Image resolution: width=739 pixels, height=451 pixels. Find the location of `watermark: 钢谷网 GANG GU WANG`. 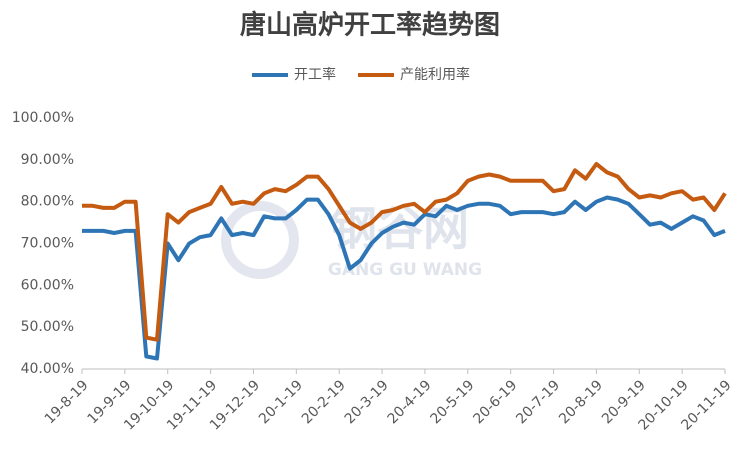

watermark: 钢谷网 GANG GU WANG is located at coordinates (351, 240).